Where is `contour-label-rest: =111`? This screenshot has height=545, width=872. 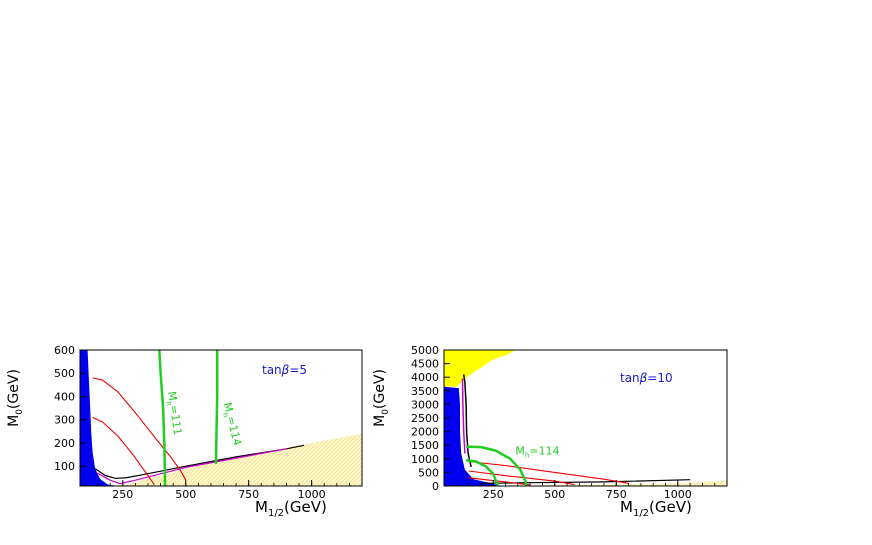
contour-label-rest: =111 is located at coordinates (175, 420).